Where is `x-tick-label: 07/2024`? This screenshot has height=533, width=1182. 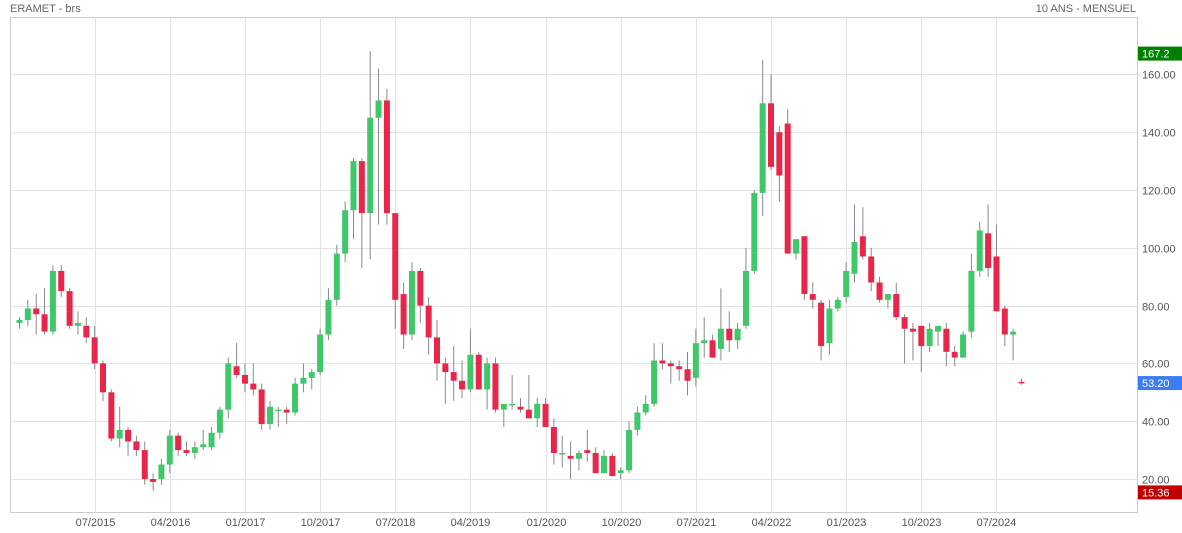 x-tick-label: 07/2024 is located at coordinates (997, 523).